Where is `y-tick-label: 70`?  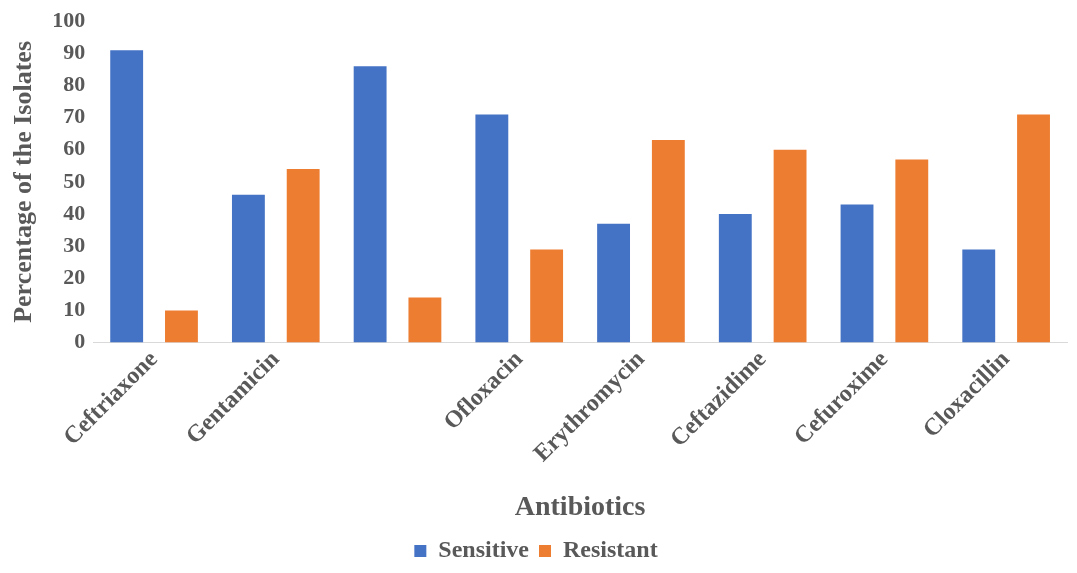
y-tick-label: 70 is located at coordinates (74, 116).